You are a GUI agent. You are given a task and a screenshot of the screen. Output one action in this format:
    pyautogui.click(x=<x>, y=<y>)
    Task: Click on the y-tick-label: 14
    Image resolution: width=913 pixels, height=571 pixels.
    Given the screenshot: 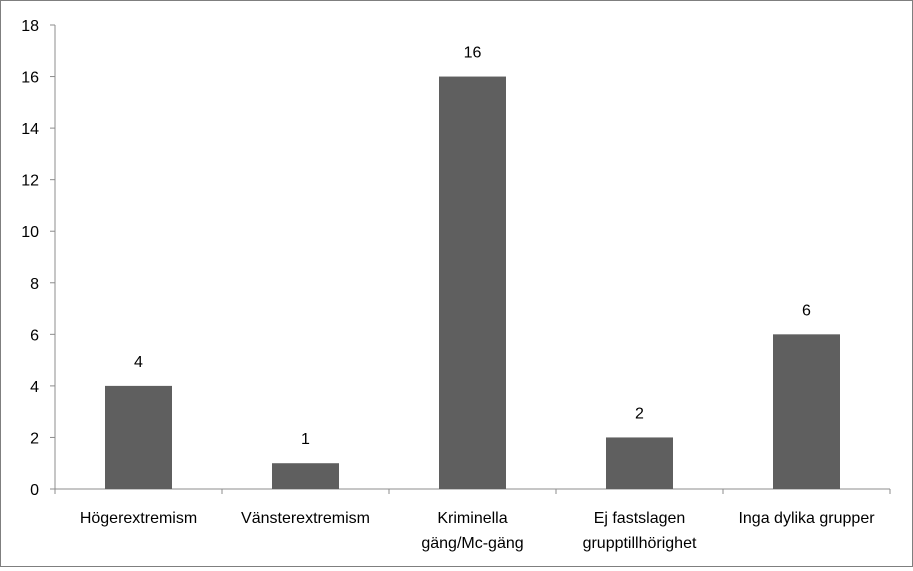 What is the action you would take?
    pyautogui.click(x=30, y=129)
    